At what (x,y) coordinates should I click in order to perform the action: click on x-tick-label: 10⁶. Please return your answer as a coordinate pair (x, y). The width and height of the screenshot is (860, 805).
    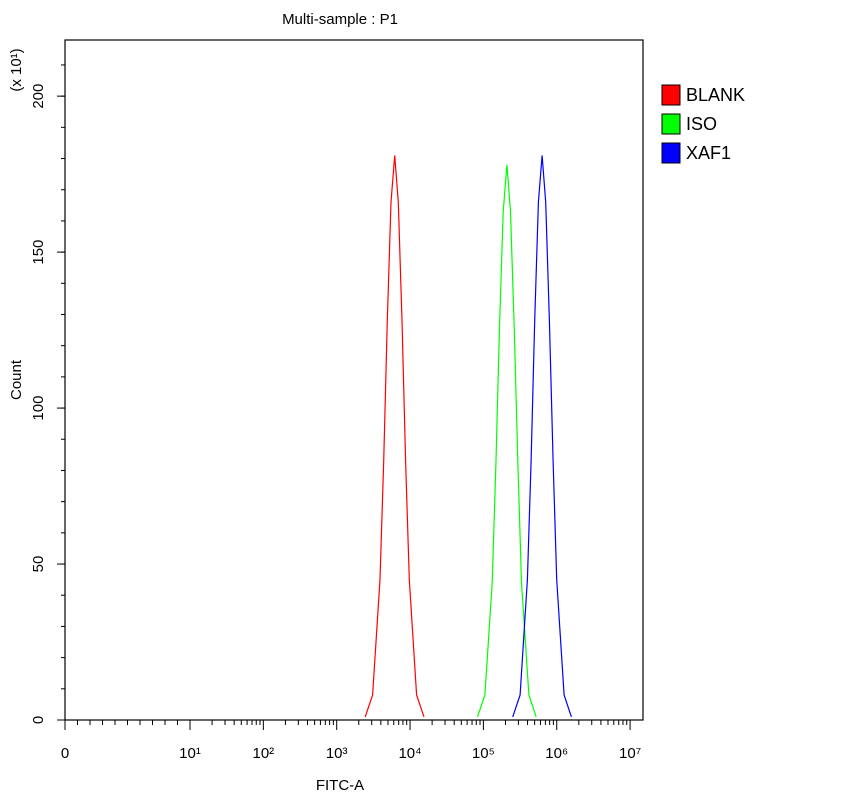
    Looking at the image, I should click on (556, 753).